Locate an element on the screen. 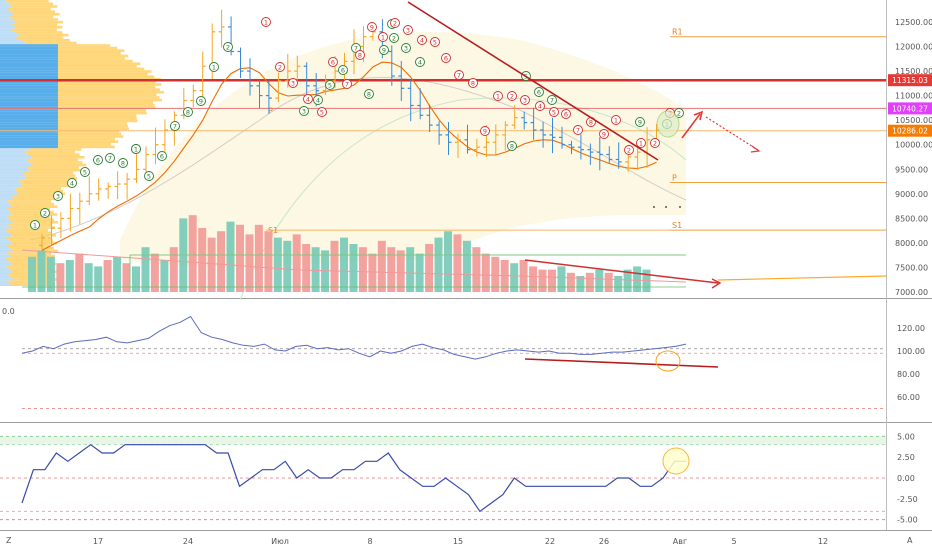 Image resolution: width=932 pixels, height=554 pixels. td-green-label: 1 is located at coordinates (136, 150).